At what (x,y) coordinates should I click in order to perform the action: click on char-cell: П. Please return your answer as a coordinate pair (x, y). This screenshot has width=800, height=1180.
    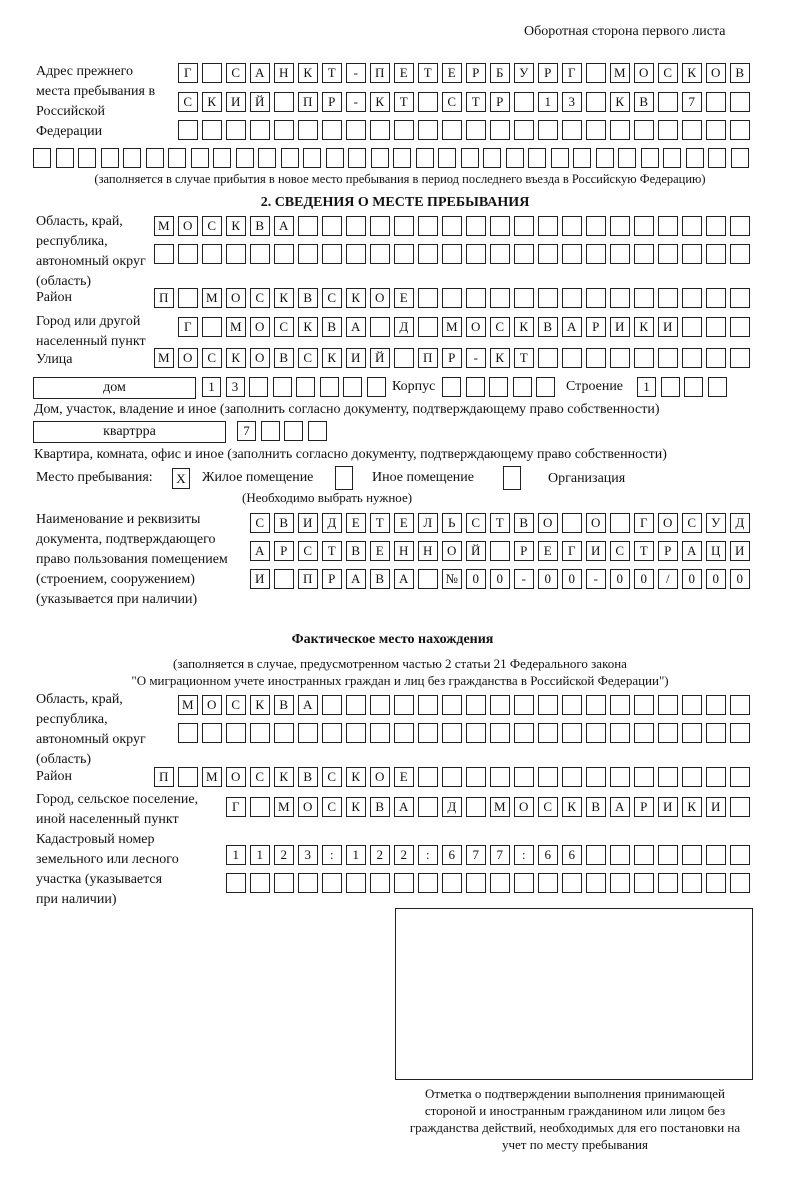
    Looking at the image, I should click on (308, 579).